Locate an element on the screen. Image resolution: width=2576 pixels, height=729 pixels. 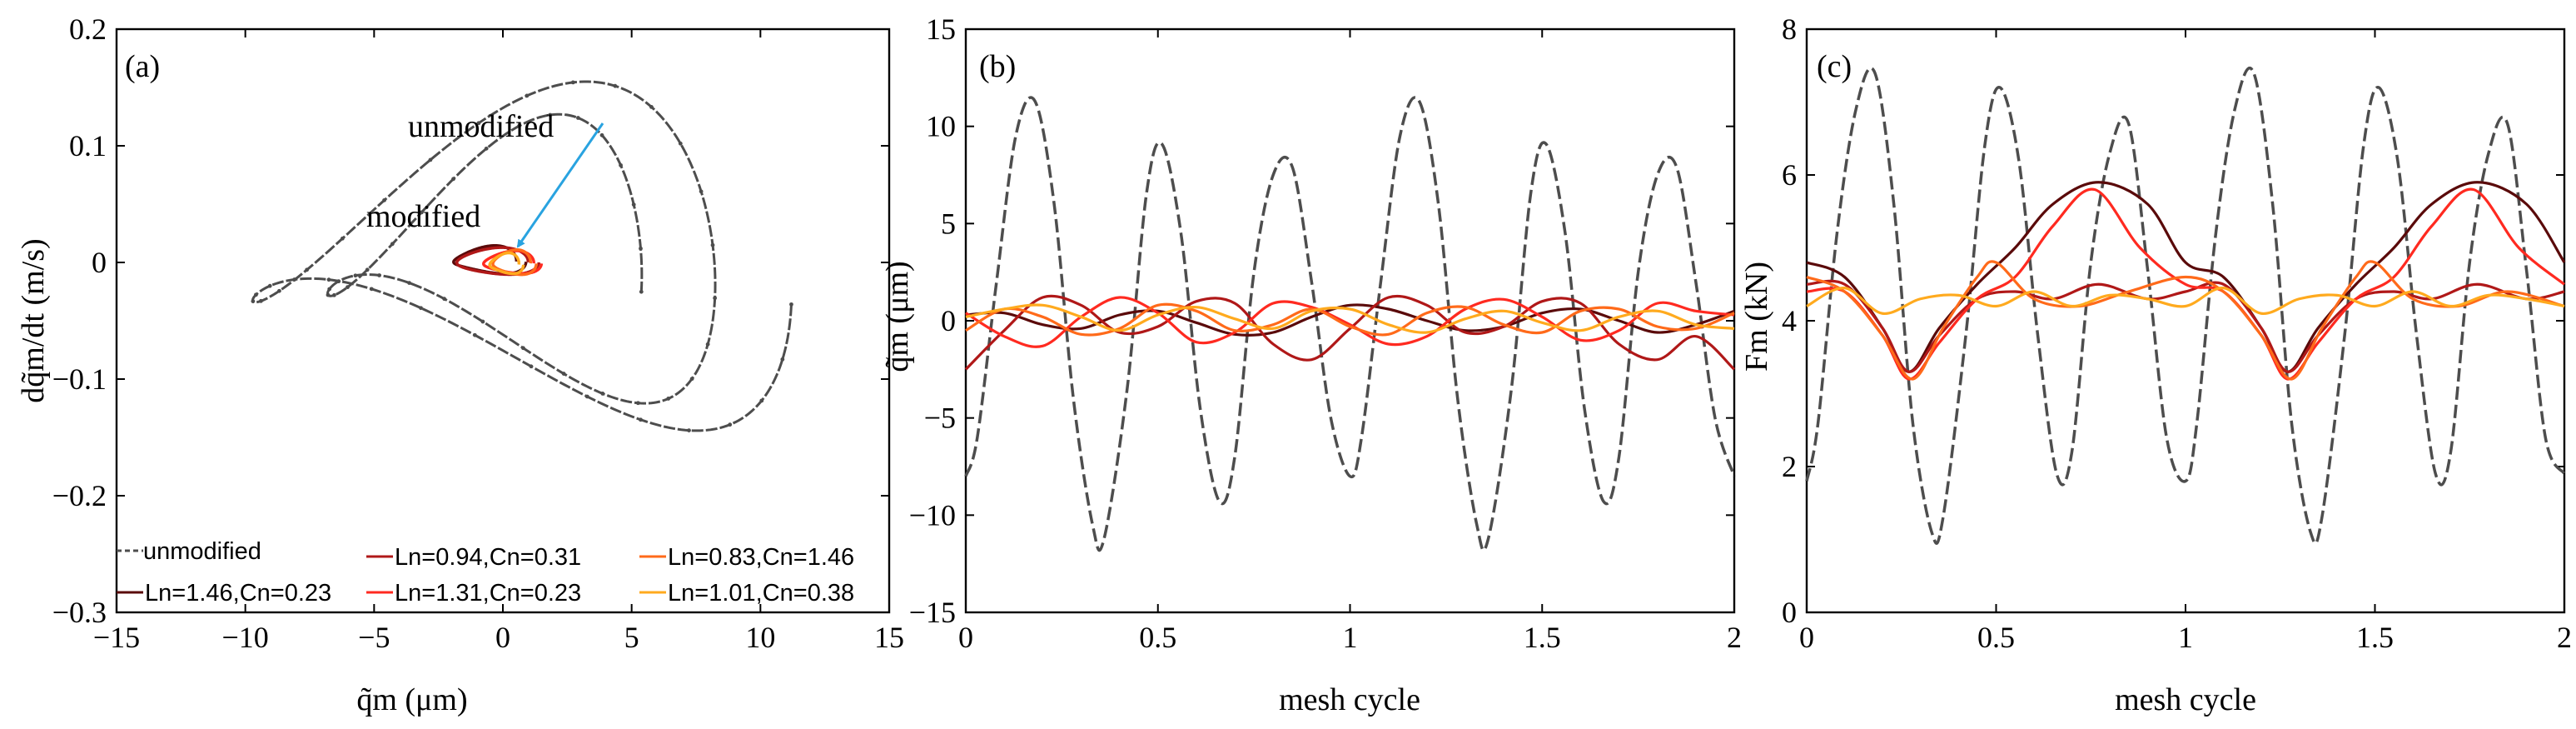
y-tick-label-a: 0.2 is located at coordinates (88, 29).